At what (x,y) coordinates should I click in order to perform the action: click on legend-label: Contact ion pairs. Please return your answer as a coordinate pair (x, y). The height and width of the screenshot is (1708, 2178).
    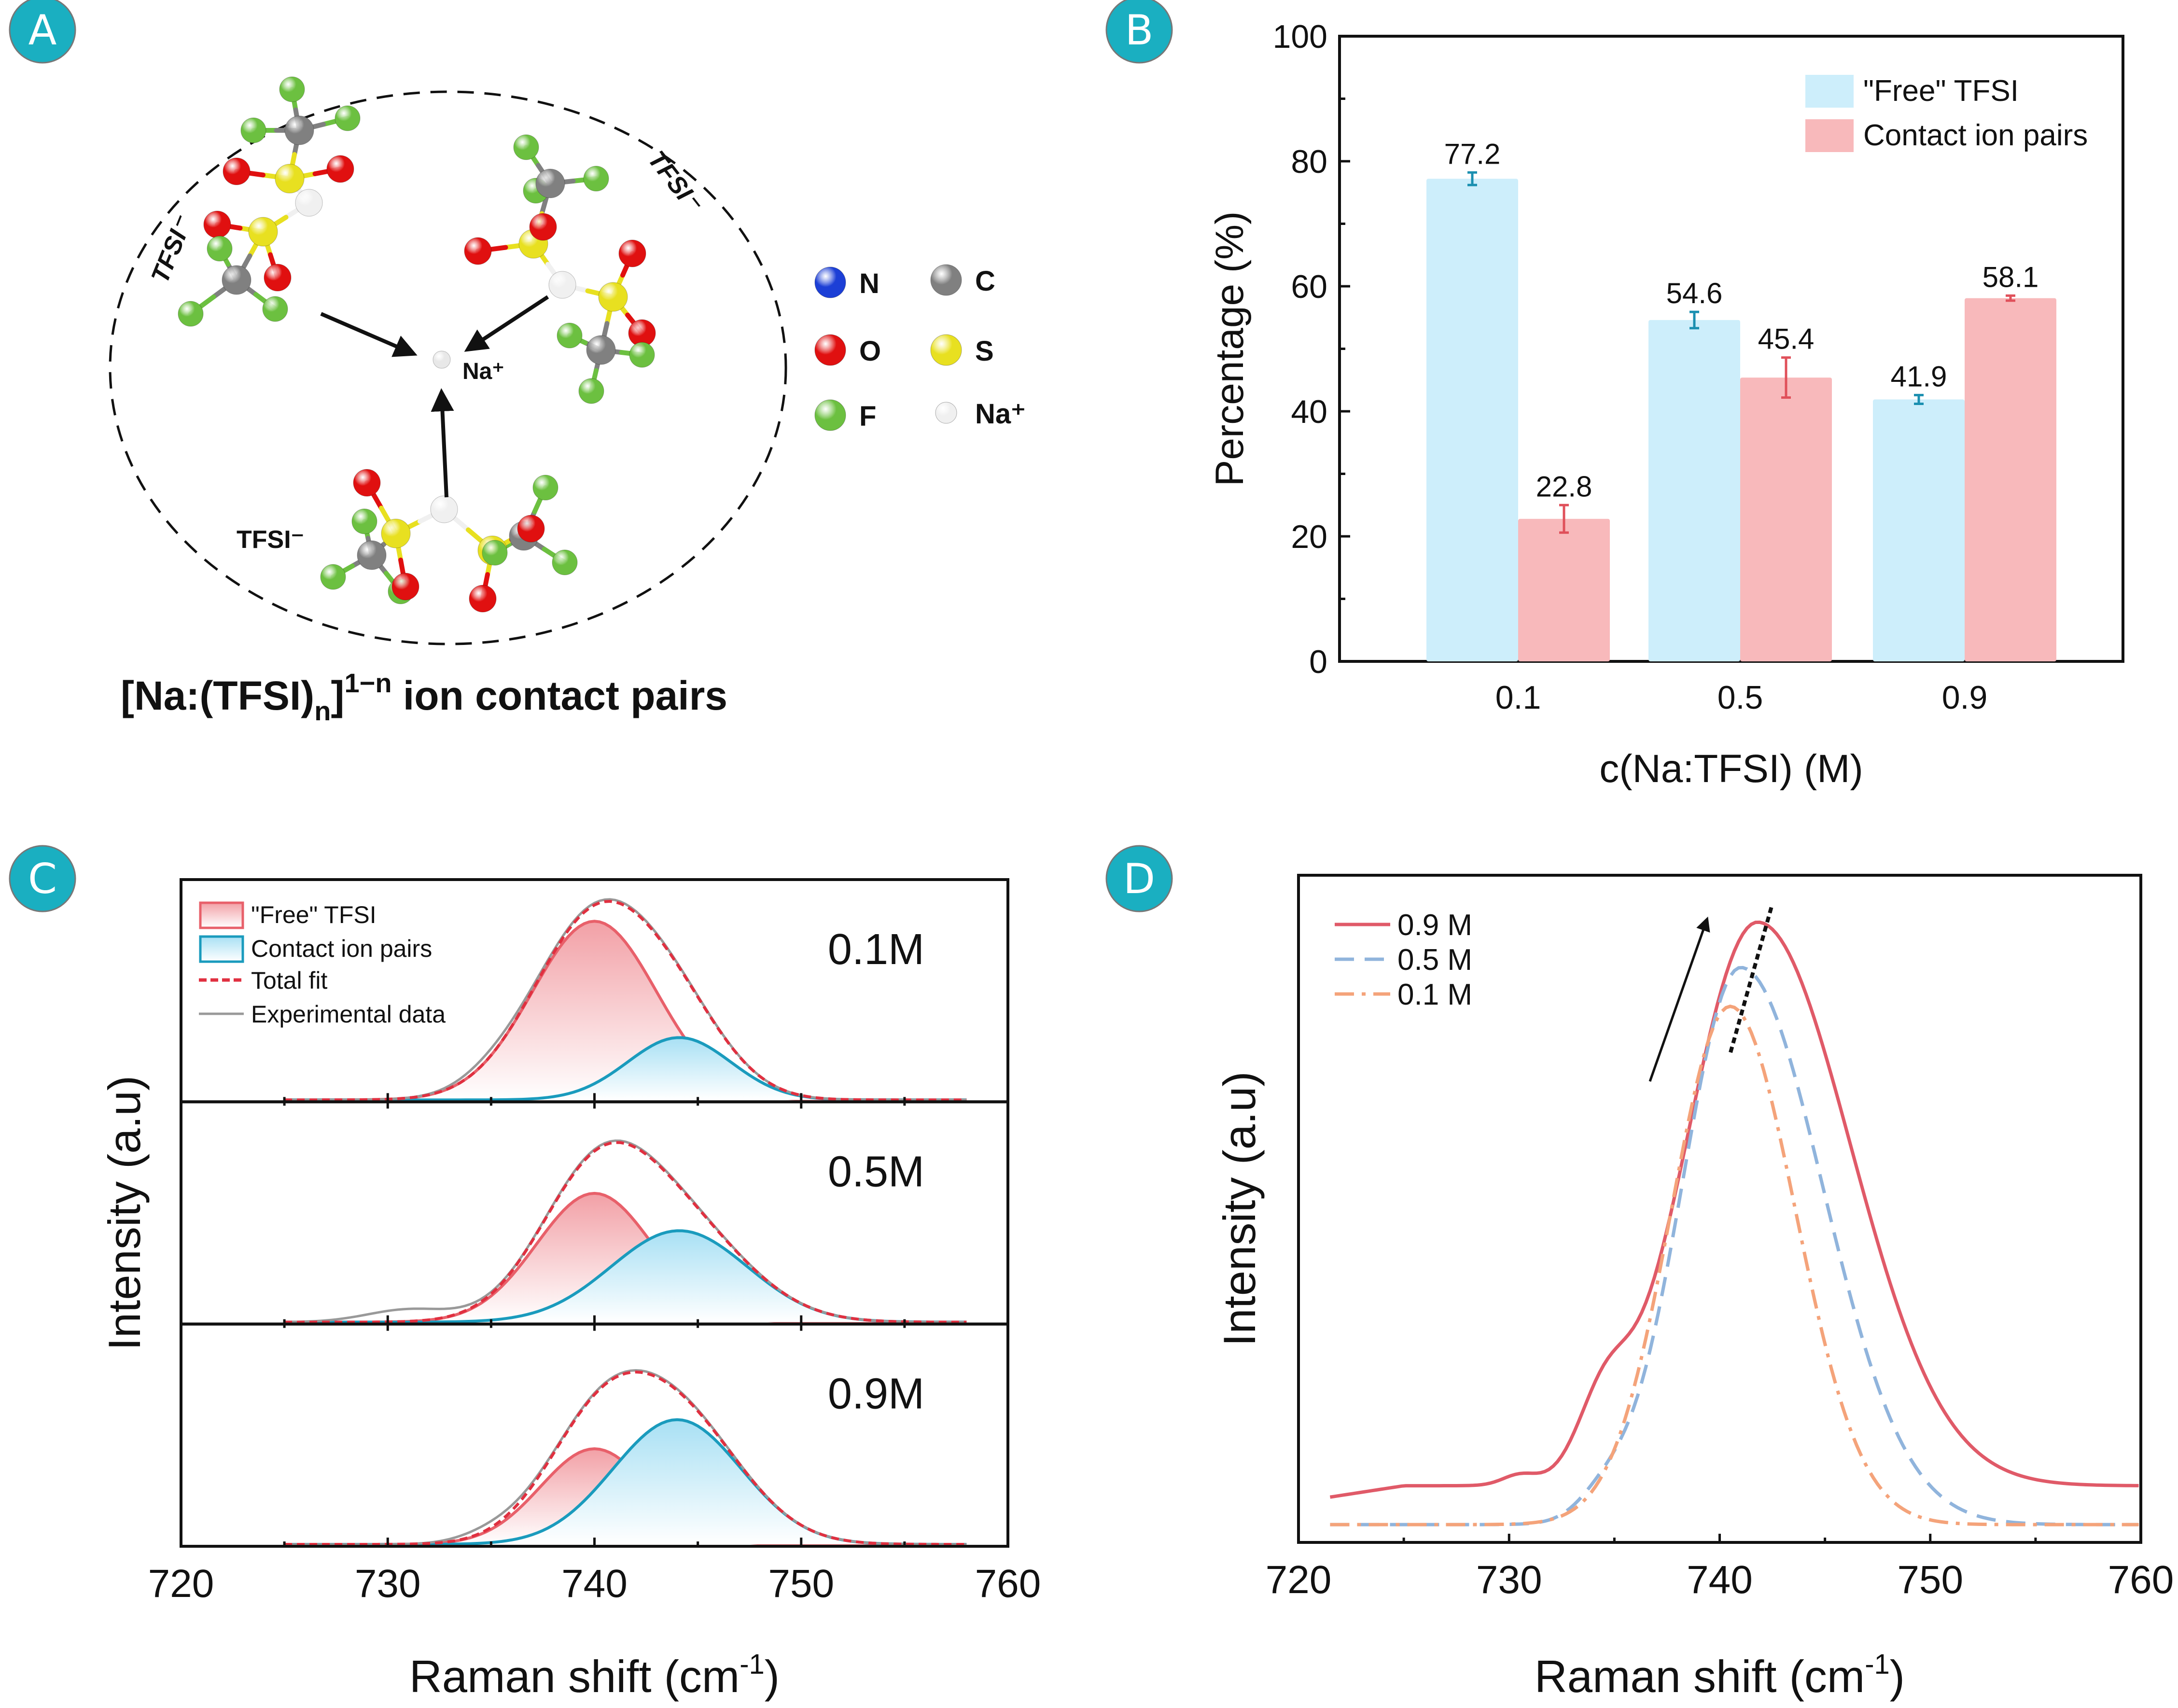
    Looking at the image, I should click on (341, 949).